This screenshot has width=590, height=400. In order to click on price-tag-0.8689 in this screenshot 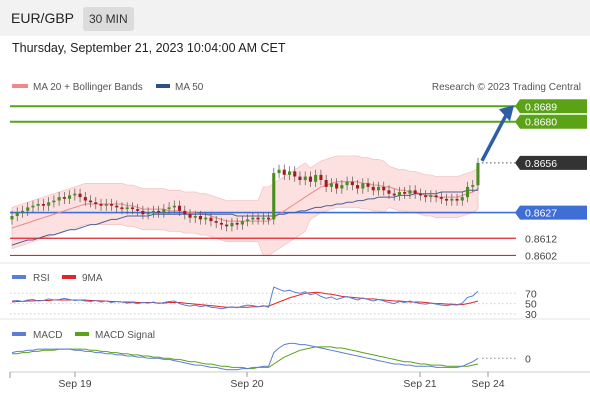, I will do `click(551, 106)`.